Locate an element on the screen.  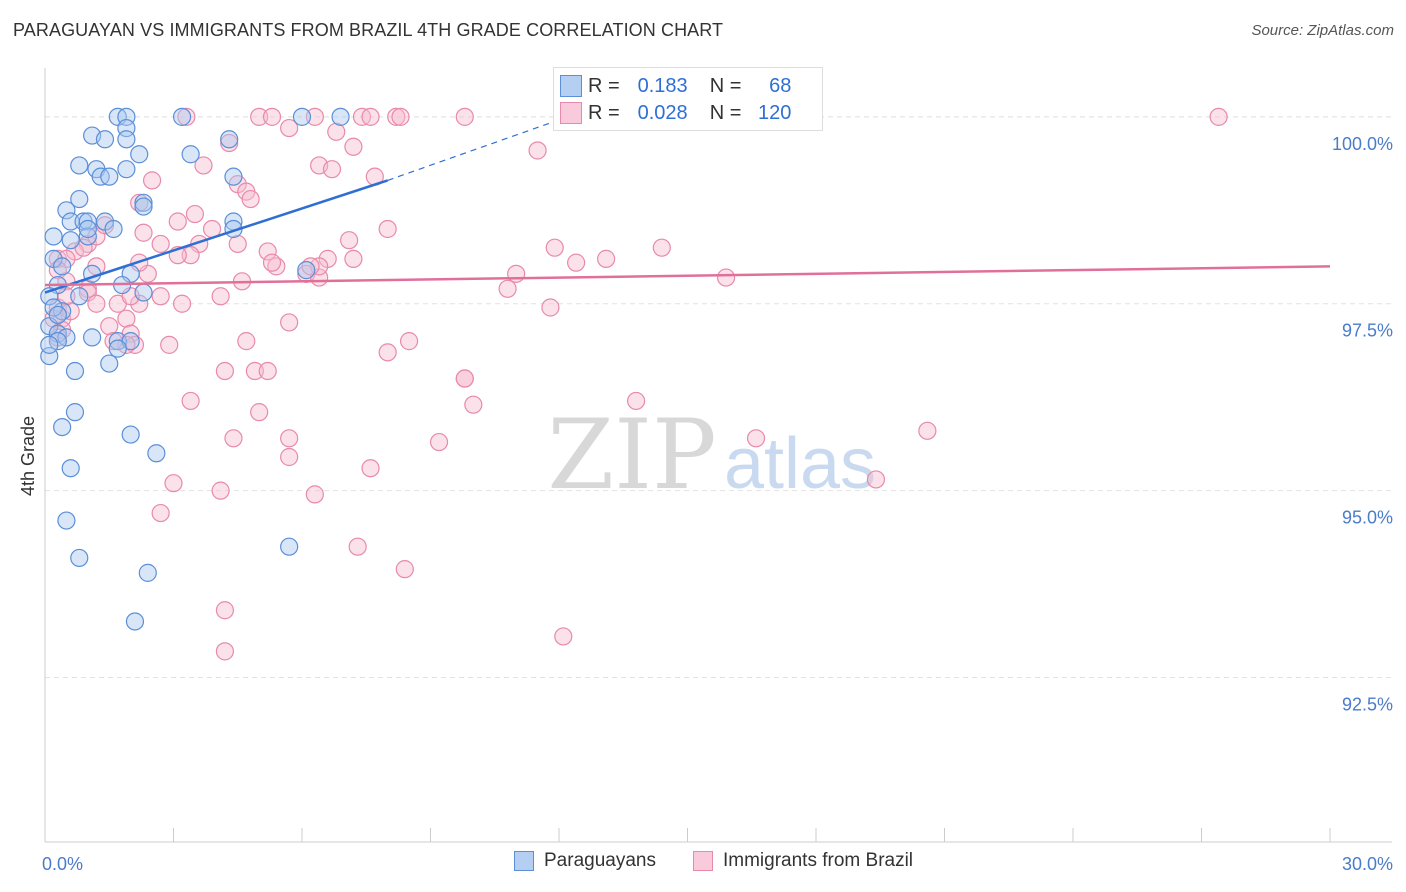
legend-label-immigrants-from-brazil: Immigrants from Brazil is located at coordinates (818, 860).